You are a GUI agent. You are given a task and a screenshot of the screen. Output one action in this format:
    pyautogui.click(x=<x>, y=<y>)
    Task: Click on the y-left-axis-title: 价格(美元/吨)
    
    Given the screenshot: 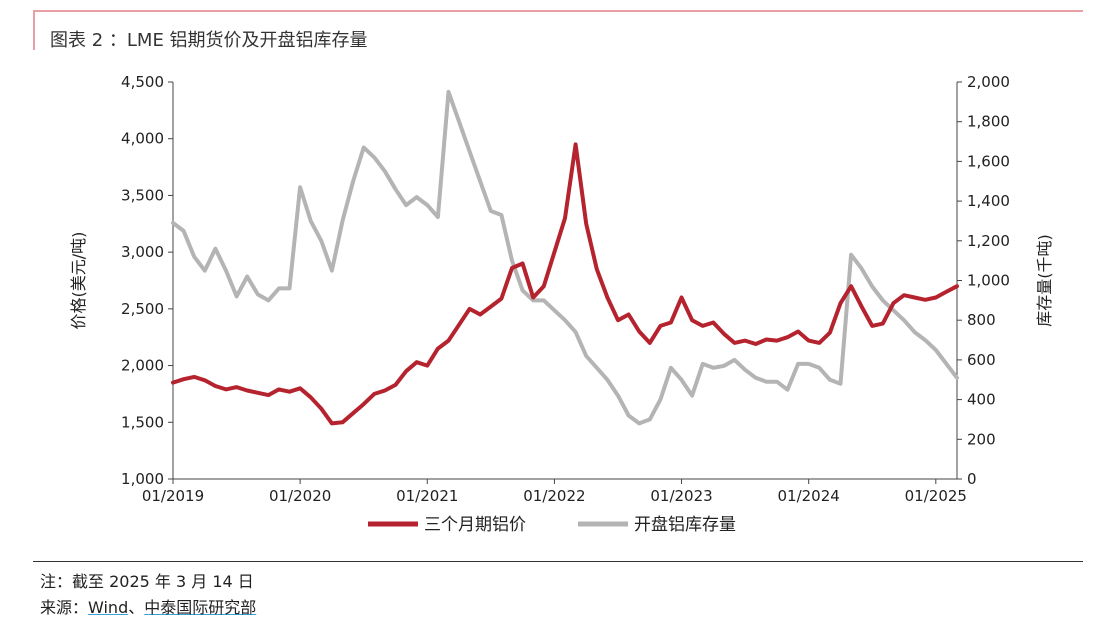 What is the action you would take?
    pyautogui.click(x=78, y=281)
    